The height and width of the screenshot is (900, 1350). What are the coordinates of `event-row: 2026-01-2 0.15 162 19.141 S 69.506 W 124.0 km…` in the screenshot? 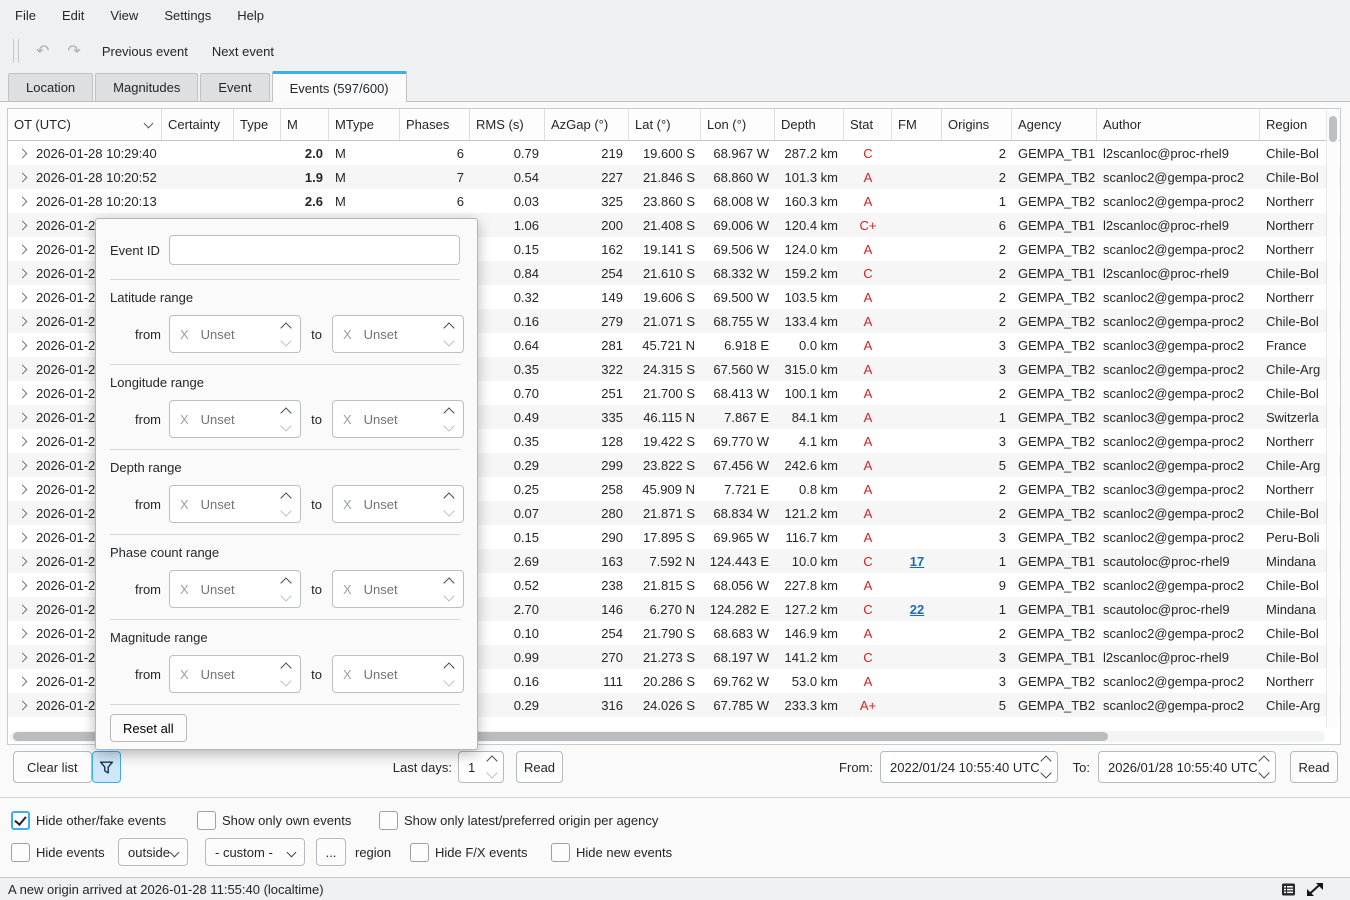 It's located at (674, 249).